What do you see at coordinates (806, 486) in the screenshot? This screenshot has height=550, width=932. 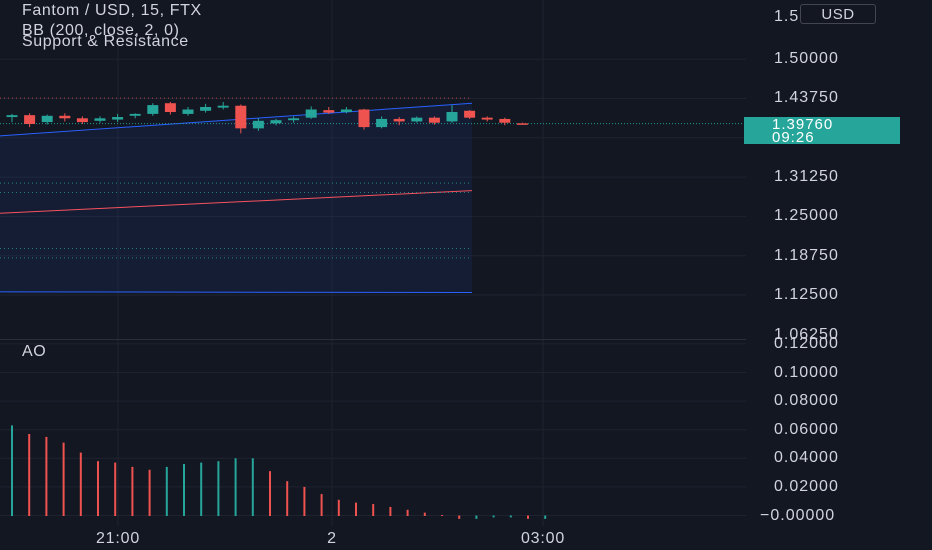 I see `ao-axis-label: 0.02000` at bounding box center [806, 486].